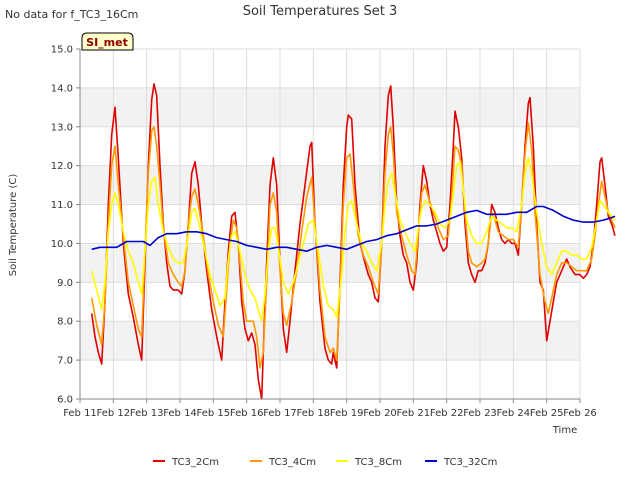 This screenshot has width=640, height=480. What do you see at coordinates (378, 462) in the screenshot?
I see `legend-label: TC3_8Cm` at bounding box center [378, 462].